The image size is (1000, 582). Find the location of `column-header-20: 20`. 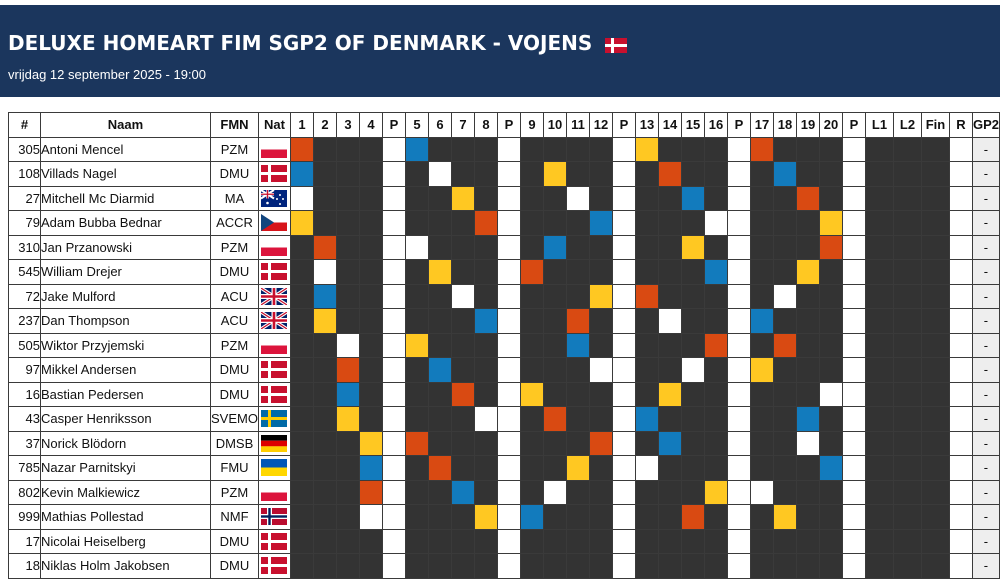

column-header-20: 20 is located at coordinates (830, 125).